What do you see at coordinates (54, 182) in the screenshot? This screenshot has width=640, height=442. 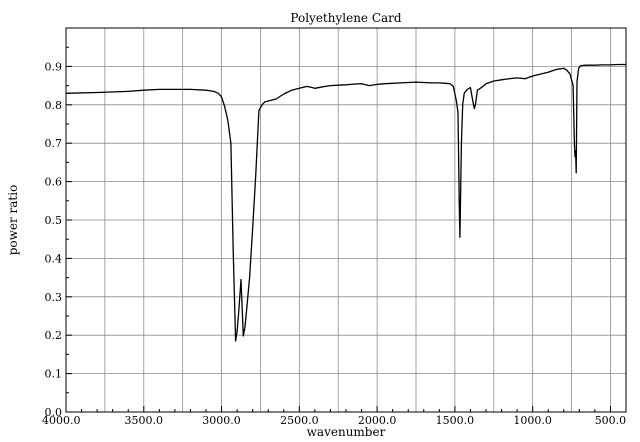 I see `y-tick-label: 0.6` at bounding box center [54, 182].